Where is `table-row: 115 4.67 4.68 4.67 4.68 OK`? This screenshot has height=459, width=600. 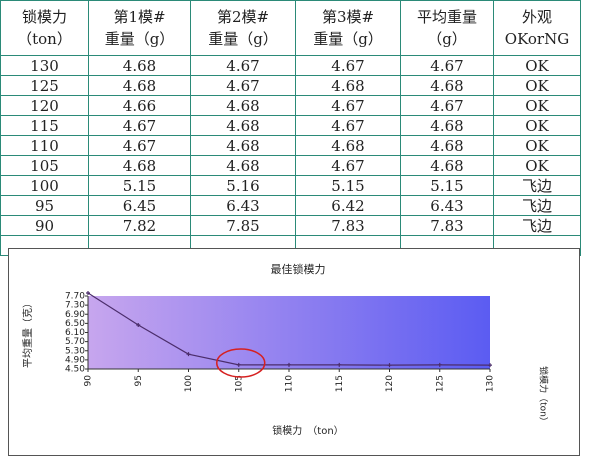 table-row: 115 4.67 4.68 4.67 4.68 OK is located at coordinates (290, 125).